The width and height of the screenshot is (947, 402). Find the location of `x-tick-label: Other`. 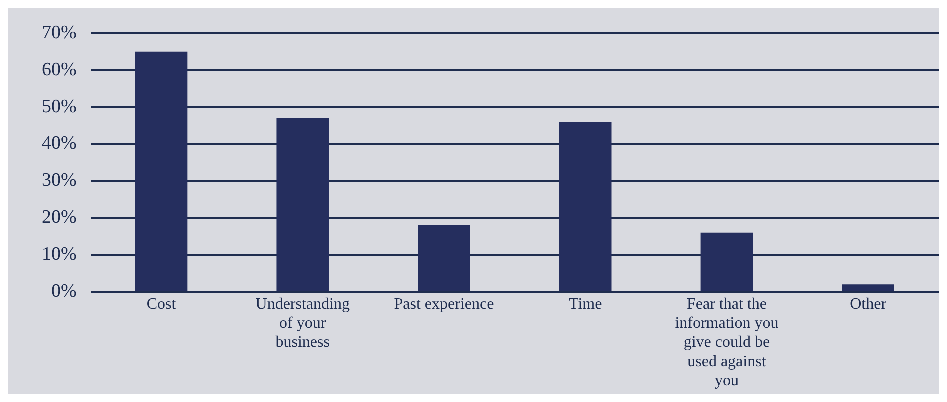

x-tick-label: Other is located at coordinates (869, 304).